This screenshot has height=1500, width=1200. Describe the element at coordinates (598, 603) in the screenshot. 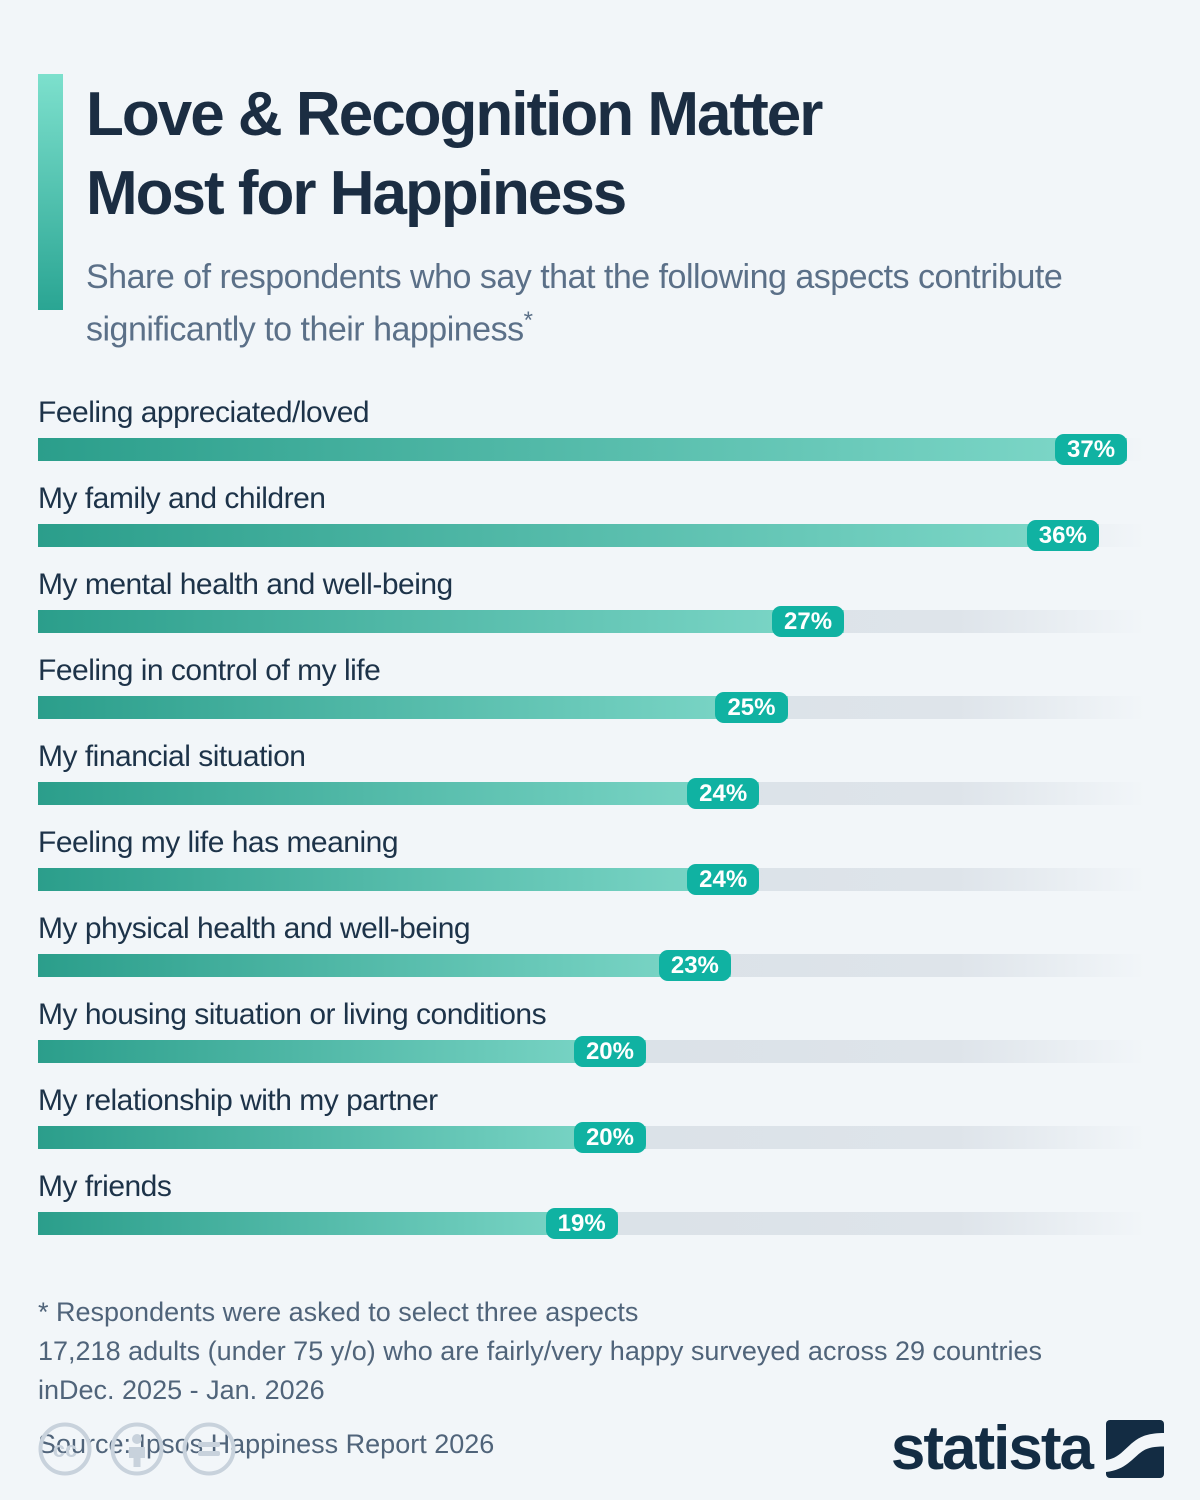

I see `chart-row: My mental health and well-being 27%` at that location.